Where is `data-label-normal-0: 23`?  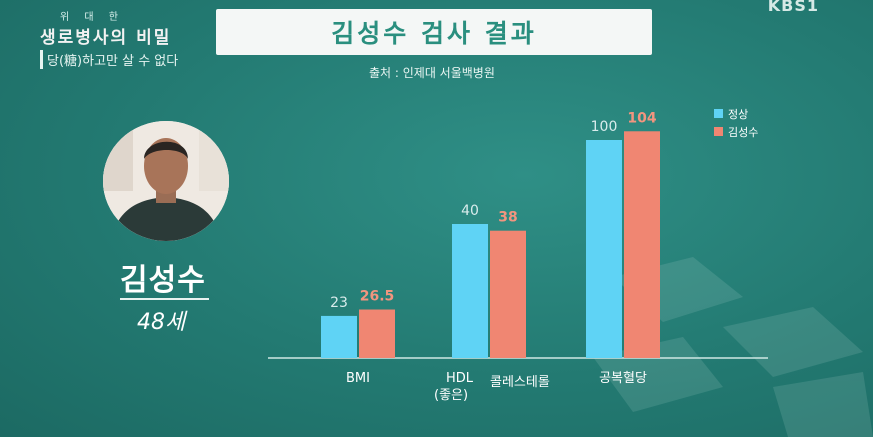
data-label-normal-0: 23 is located at coordinates (339, 303).